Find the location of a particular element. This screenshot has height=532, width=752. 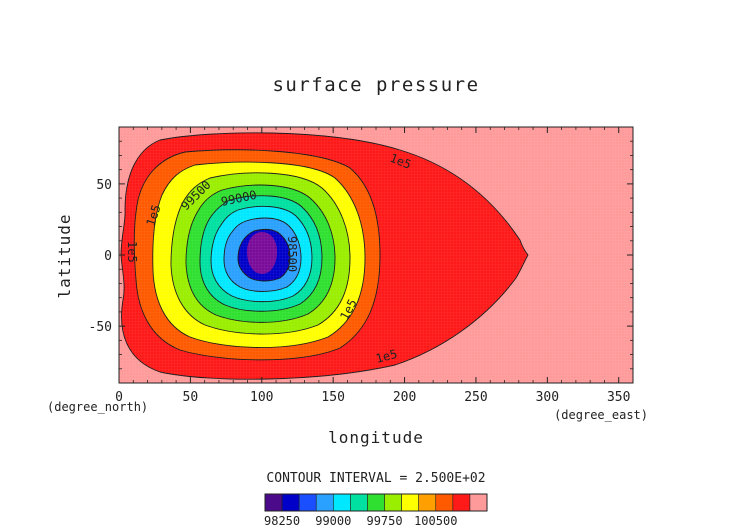

y-axis-unit: (degree_north) is located at coordinates (97, 407).